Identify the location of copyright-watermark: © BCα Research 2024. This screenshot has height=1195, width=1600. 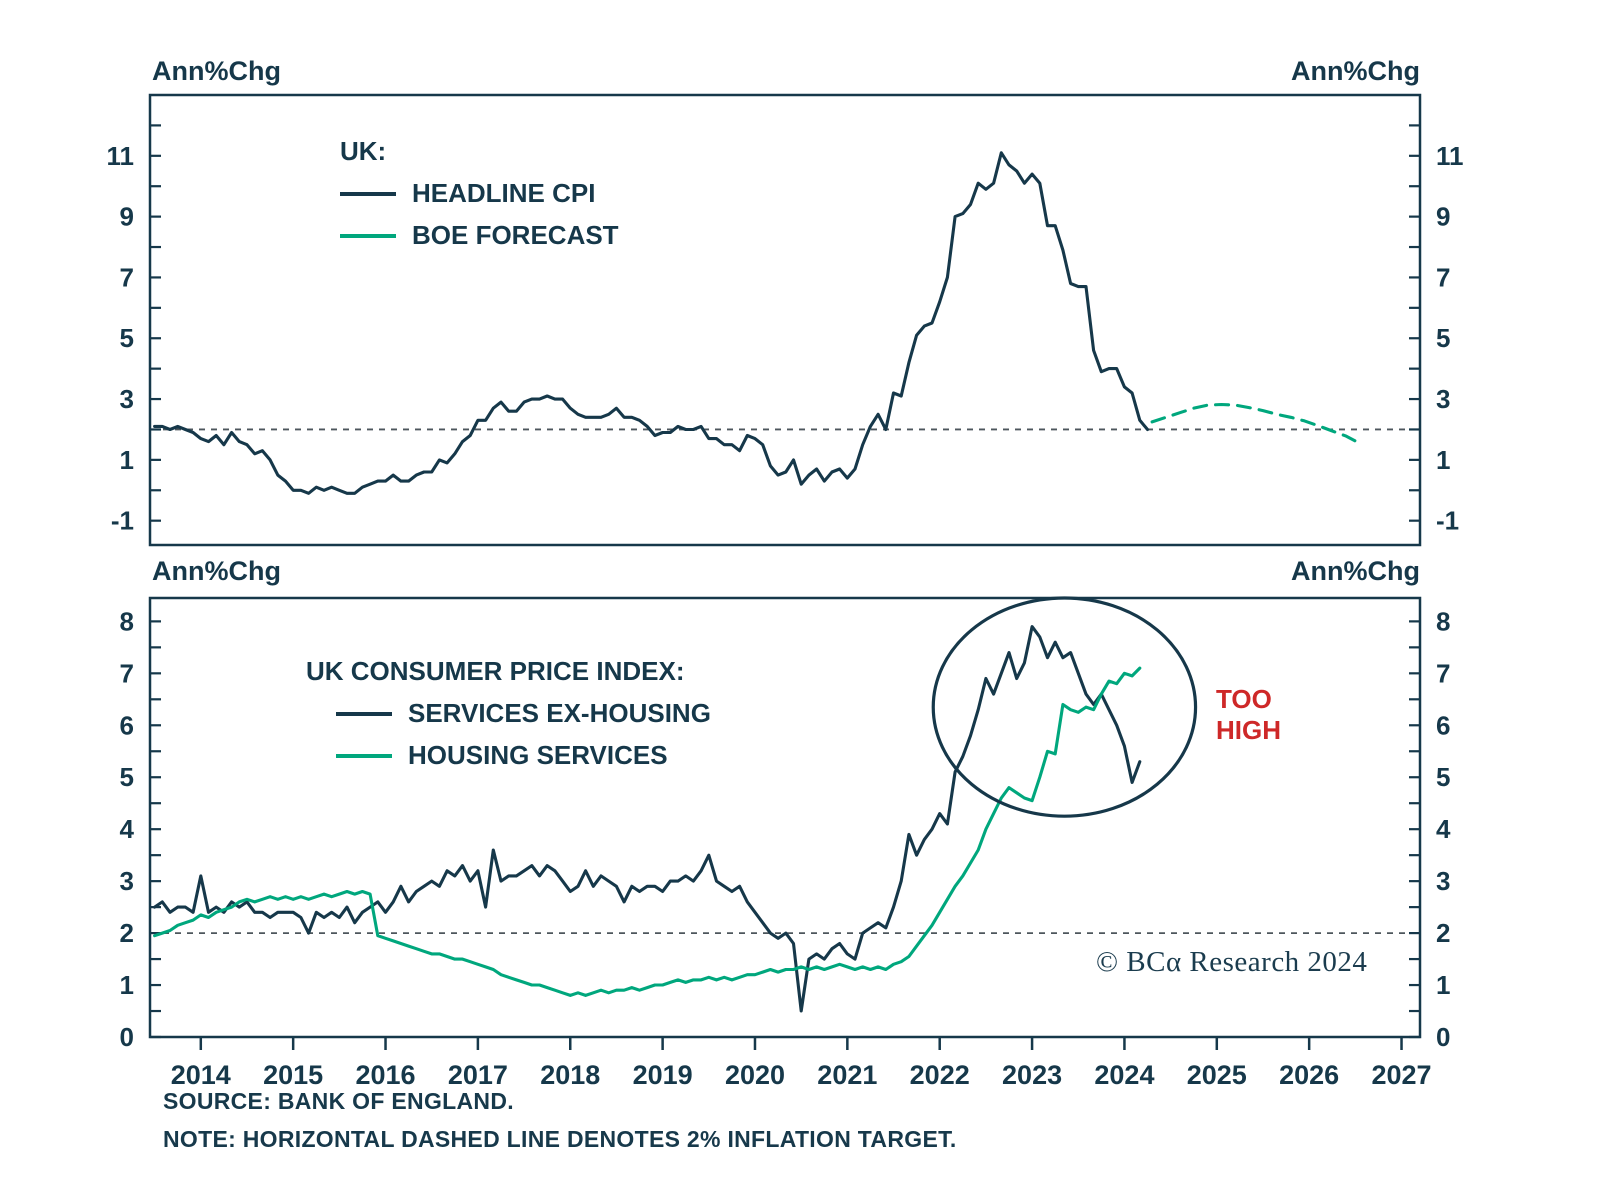
(1232, 962).